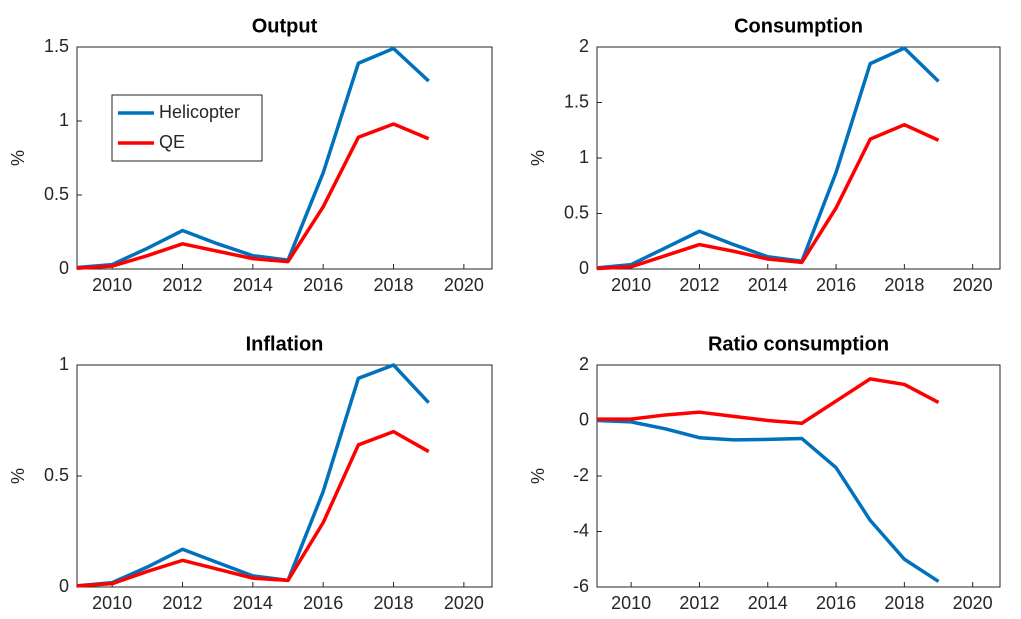  I want to click on legend-label: QE, so click(172, 142).